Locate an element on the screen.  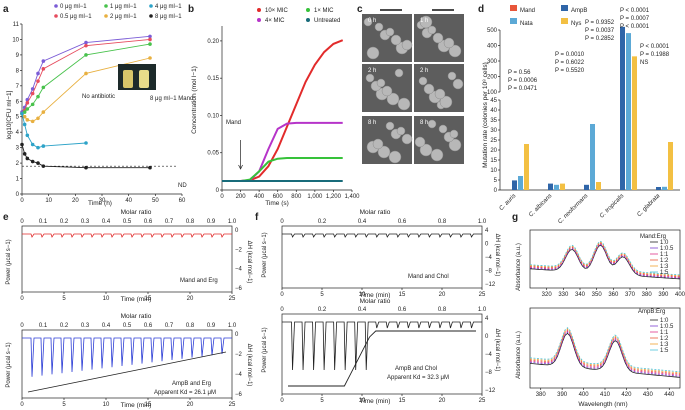
f-upper-toptick-3: 0.6 is located at coordinates (402, 222).